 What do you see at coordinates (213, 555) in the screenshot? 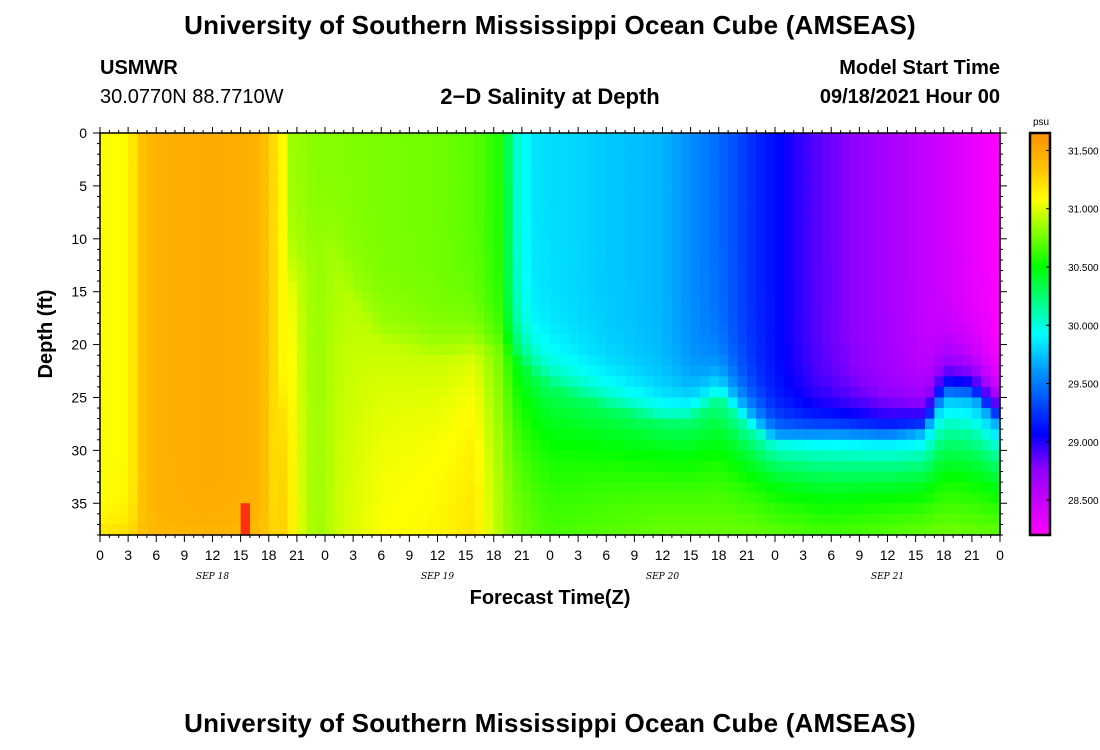
I see `x-tick-label: 12` at bounding box center [213, 555].